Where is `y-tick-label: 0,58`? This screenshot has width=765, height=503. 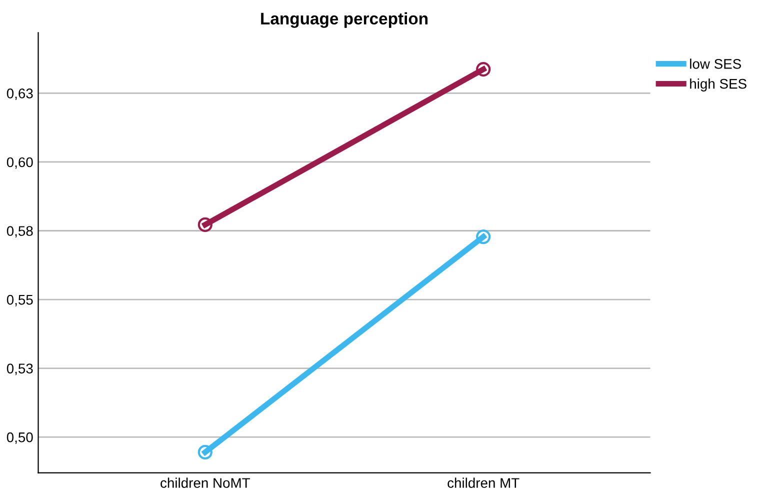
y-tick-label: 0,58 is located at coordinates (19, 232).